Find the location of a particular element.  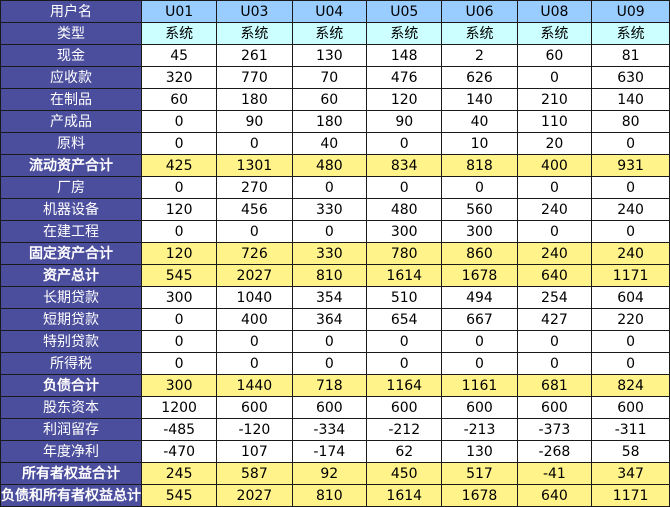

value-cell: -470 is located at coordinates (179, 451).